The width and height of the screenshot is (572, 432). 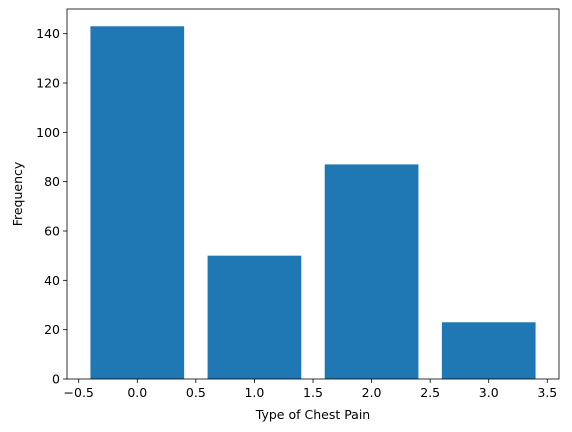 What do you see at coordinates (137, 392) in the screenshot?
I see `x-tick-label: 0.0` at bounding box center [137, 392].